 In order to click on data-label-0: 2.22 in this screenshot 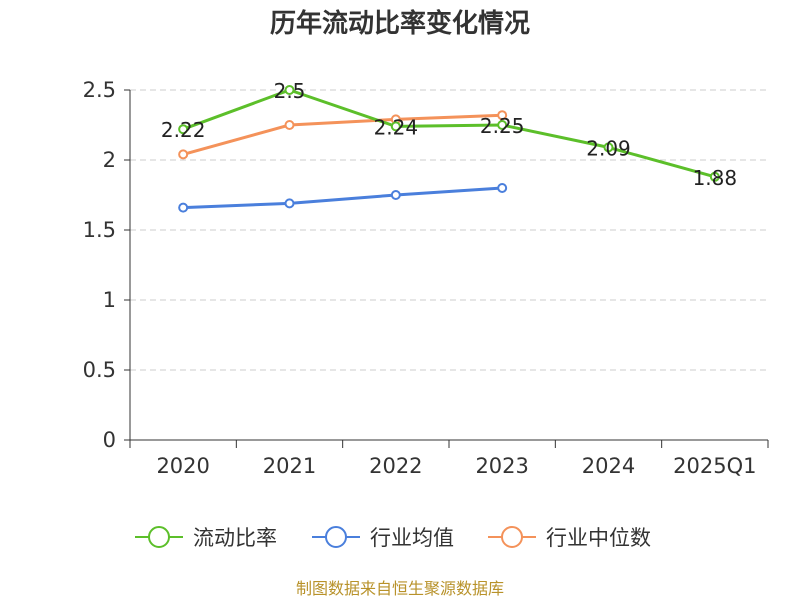, I will do `click(183, 130)`.